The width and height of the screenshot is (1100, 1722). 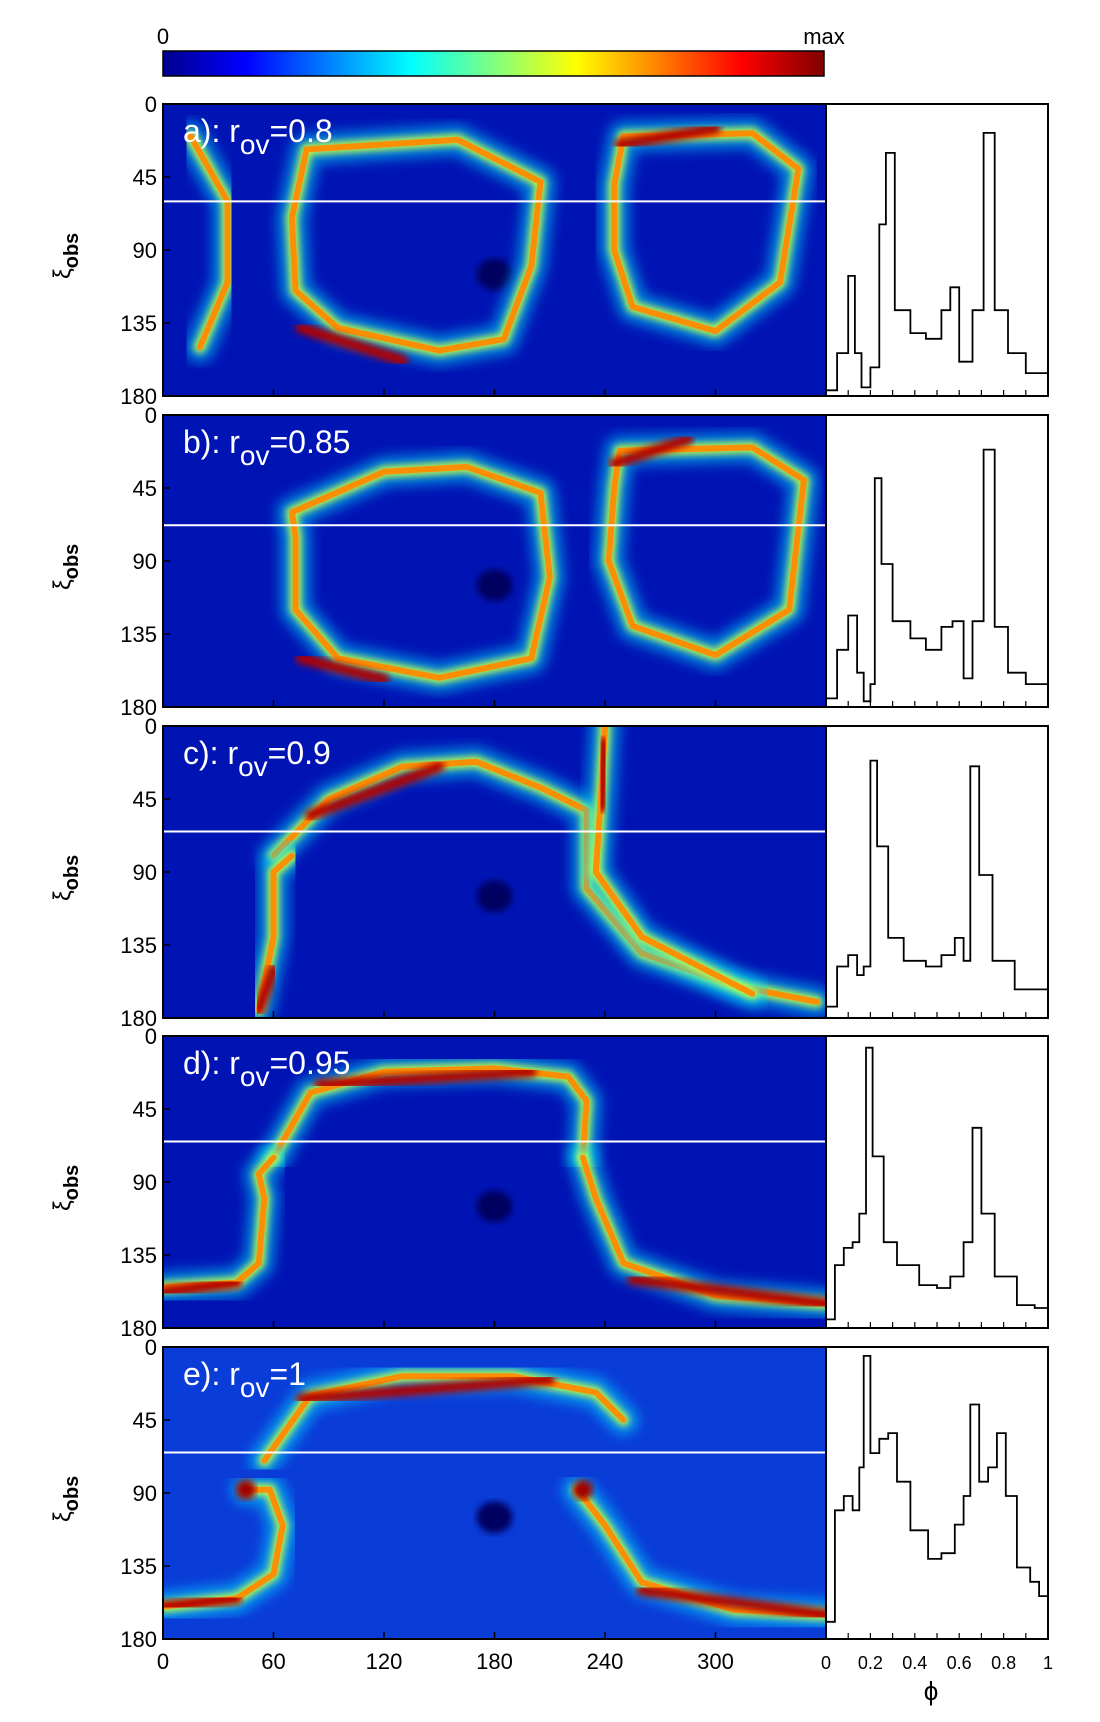 I want to click on panel-title: a): rov=0.8, so click(x=258, y=136).